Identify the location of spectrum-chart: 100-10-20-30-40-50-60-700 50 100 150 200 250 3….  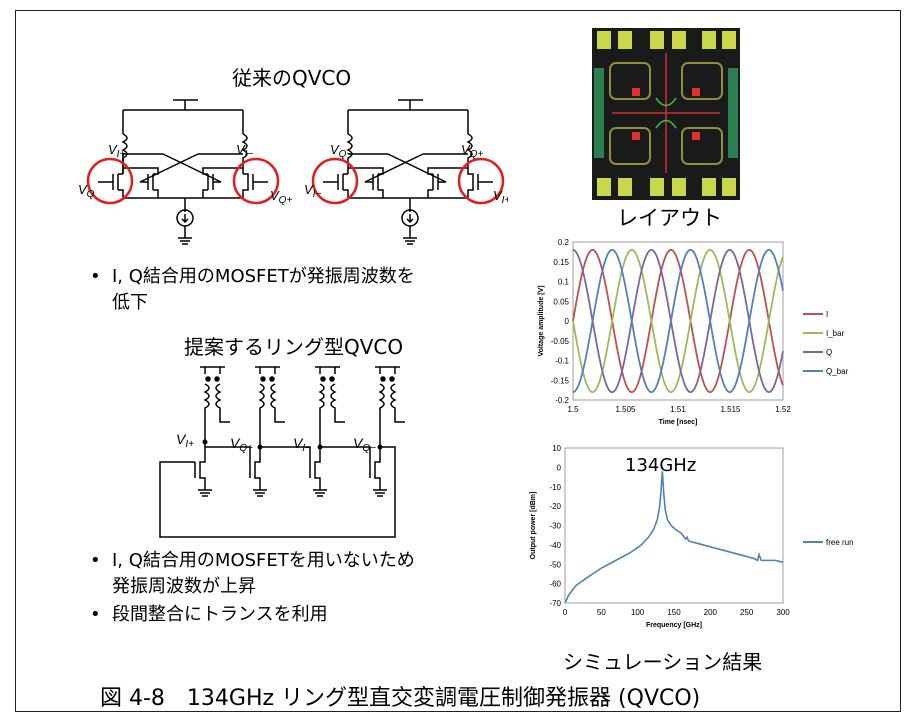
(692, 536).